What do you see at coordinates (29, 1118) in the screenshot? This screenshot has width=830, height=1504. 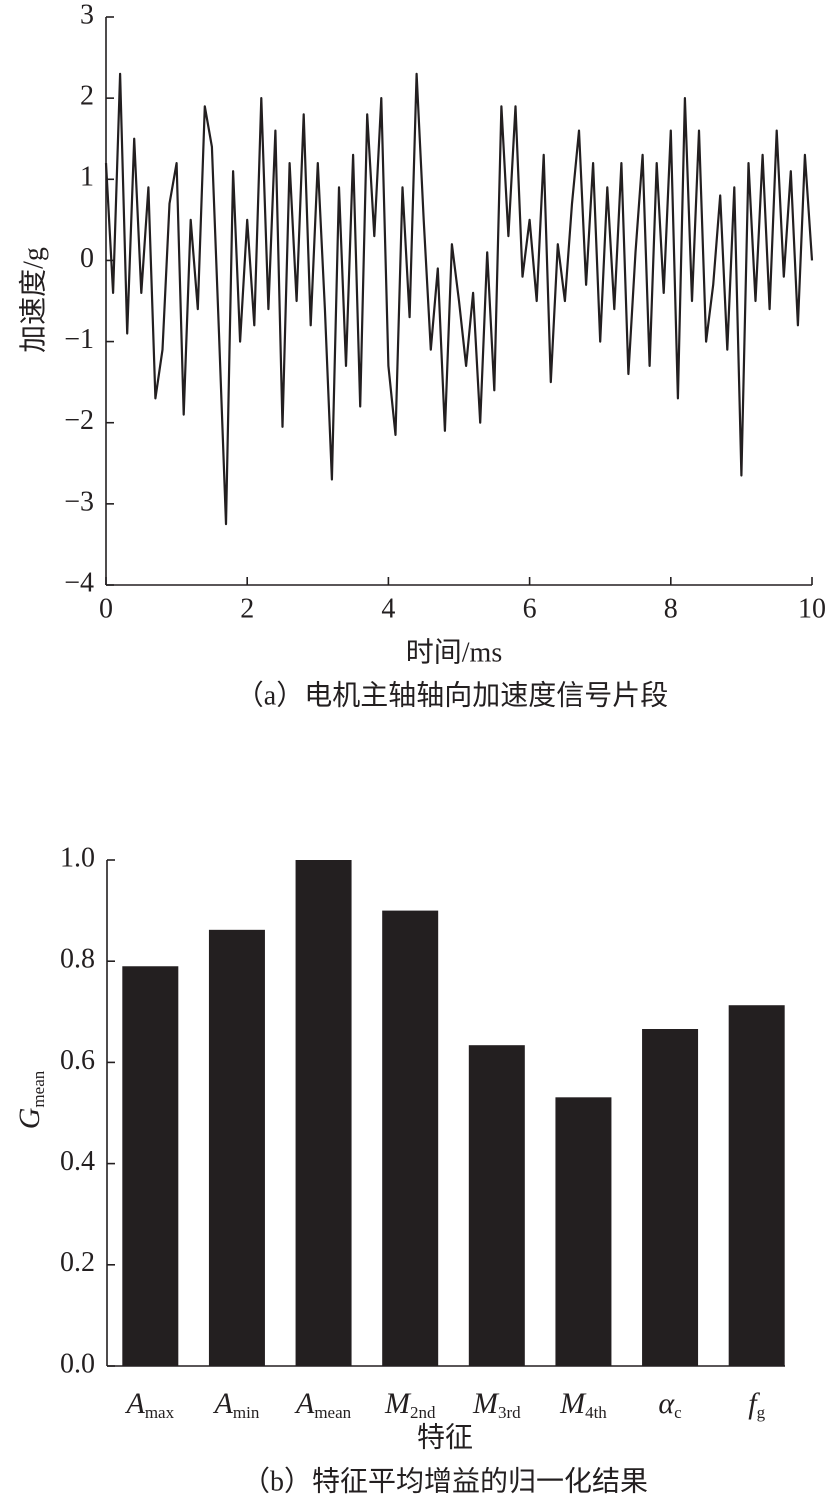 I see `y-axis-label-main: G` at bounding box center [29, 1118].